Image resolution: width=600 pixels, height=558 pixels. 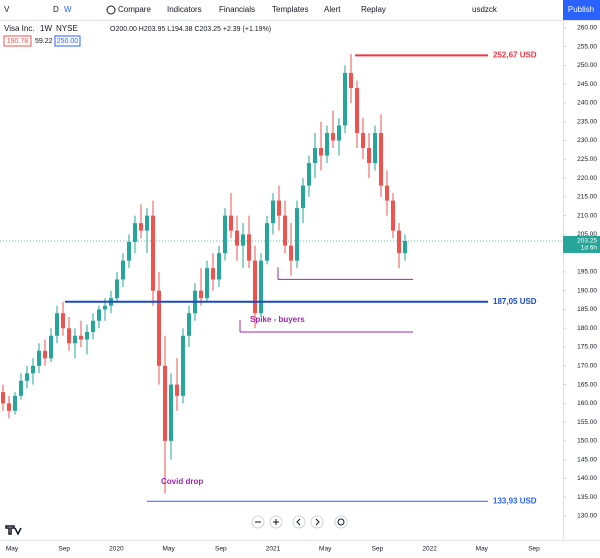 I want to click on y-tick-label: 180.00, so click(x=587, y=328).